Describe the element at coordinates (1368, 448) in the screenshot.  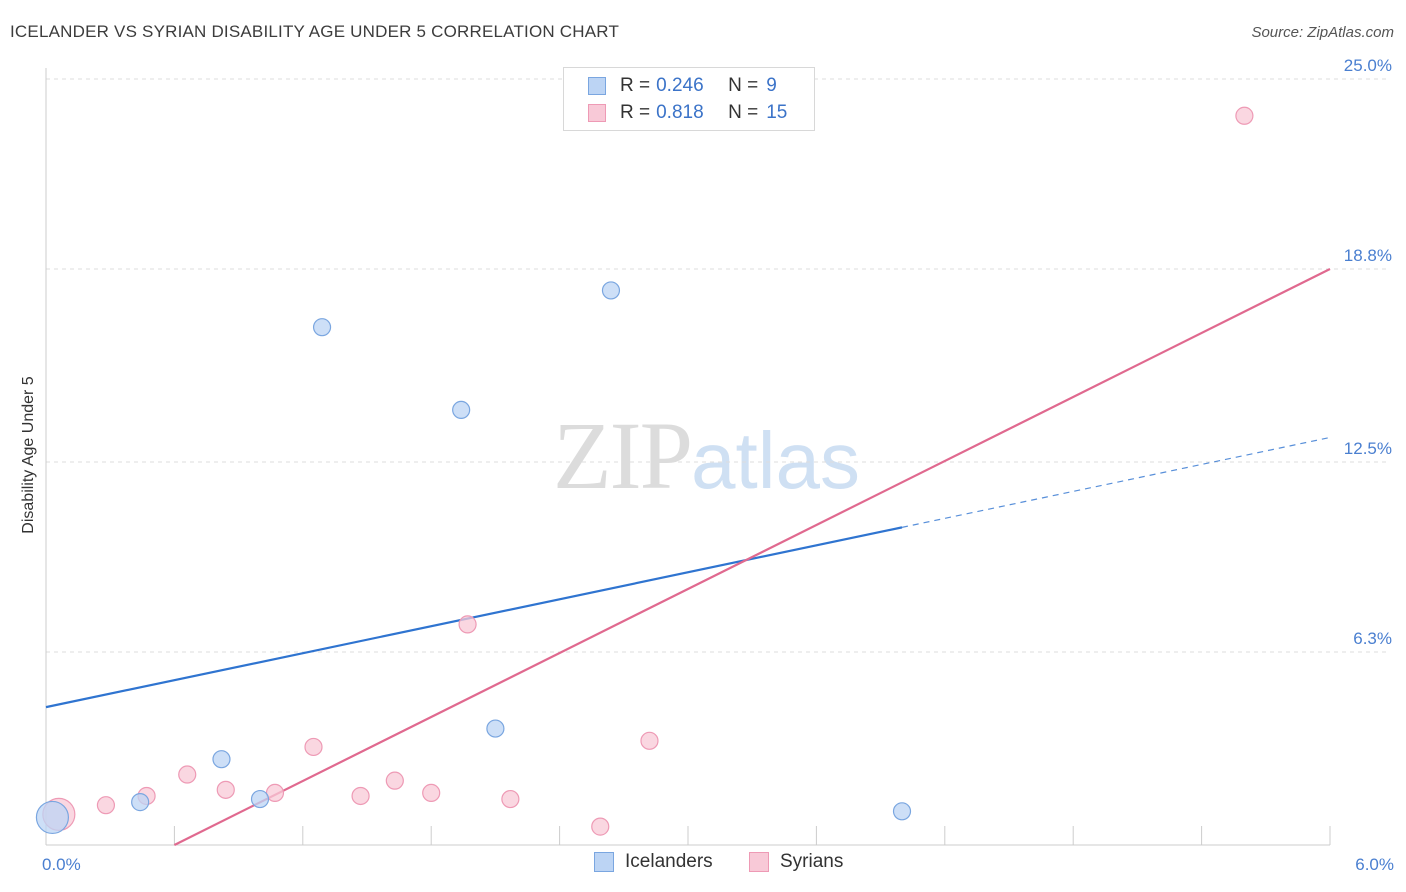
I see `y-tick-label: 12.5%` at that location.